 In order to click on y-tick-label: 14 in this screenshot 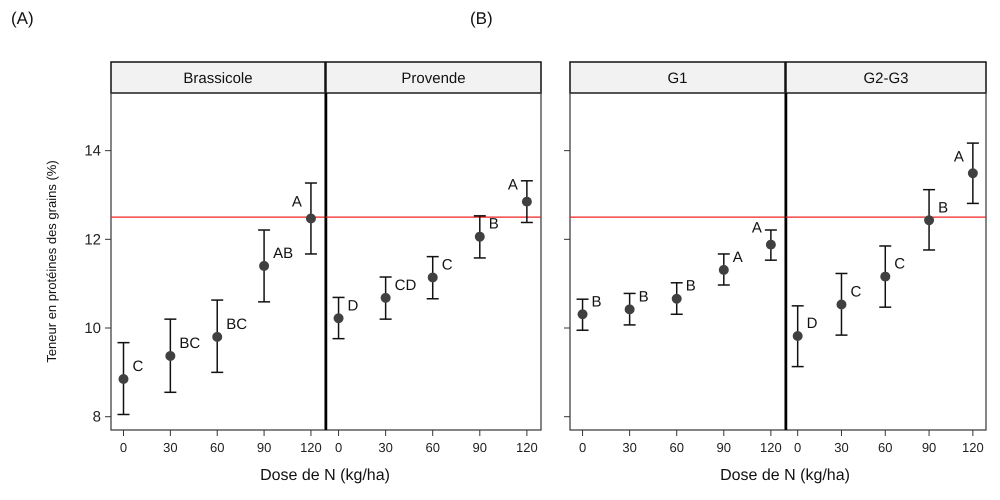, I will do `click(92, 151)`.